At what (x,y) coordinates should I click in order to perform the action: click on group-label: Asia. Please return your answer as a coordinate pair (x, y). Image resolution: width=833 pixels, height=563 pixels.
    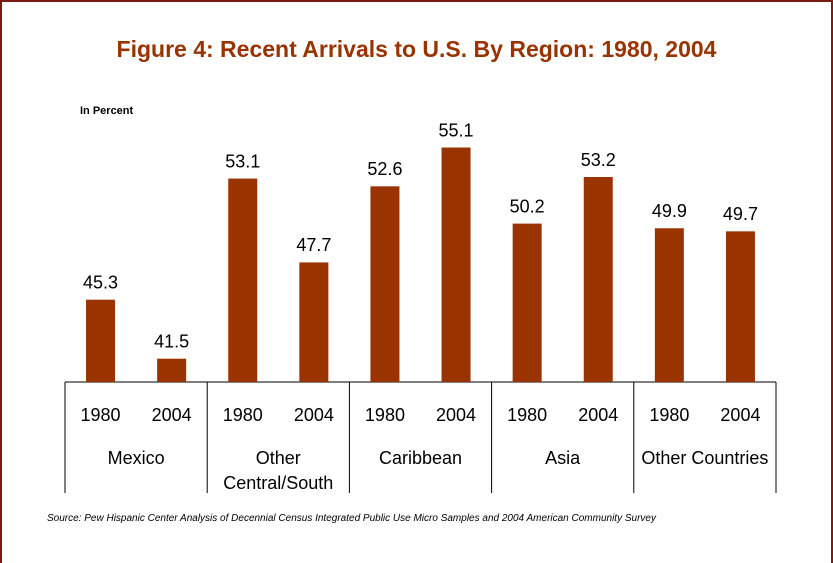
    Looking at the image, I should click on (563, 458).